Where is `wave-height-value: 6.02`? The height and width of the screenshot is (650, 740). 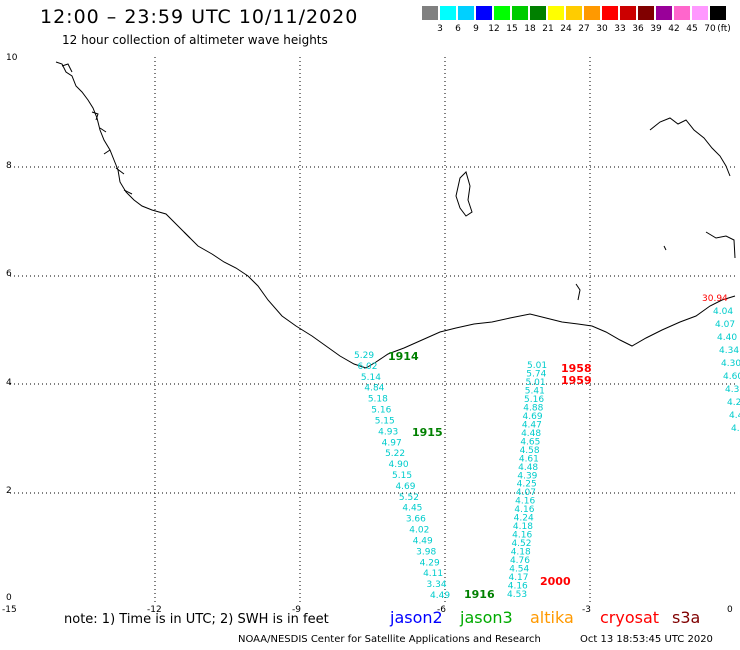 wave-height-value: 6.02 is located at coordinates (367, 367).